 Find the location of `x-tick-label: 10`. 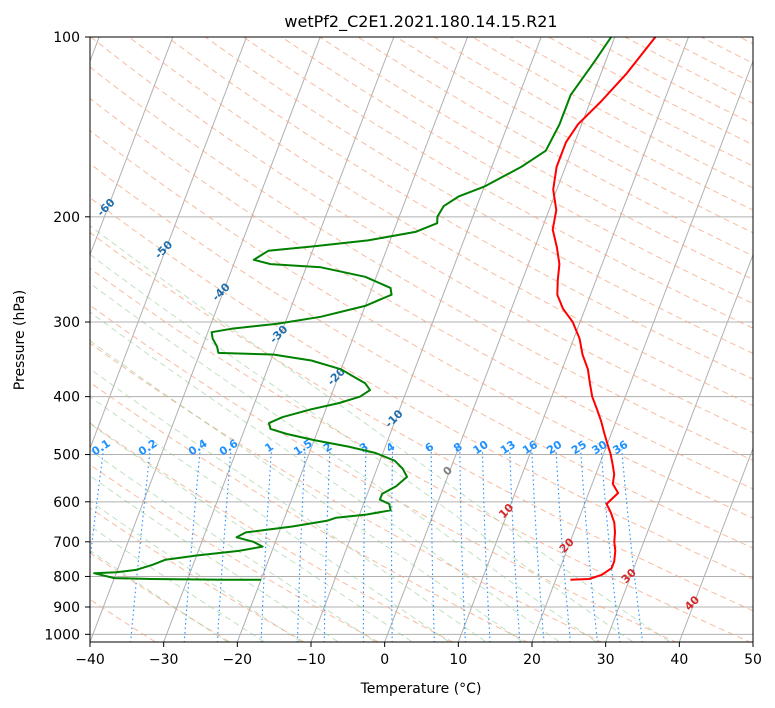

x-tick-label: 10 is located at coordinates (458, 660).